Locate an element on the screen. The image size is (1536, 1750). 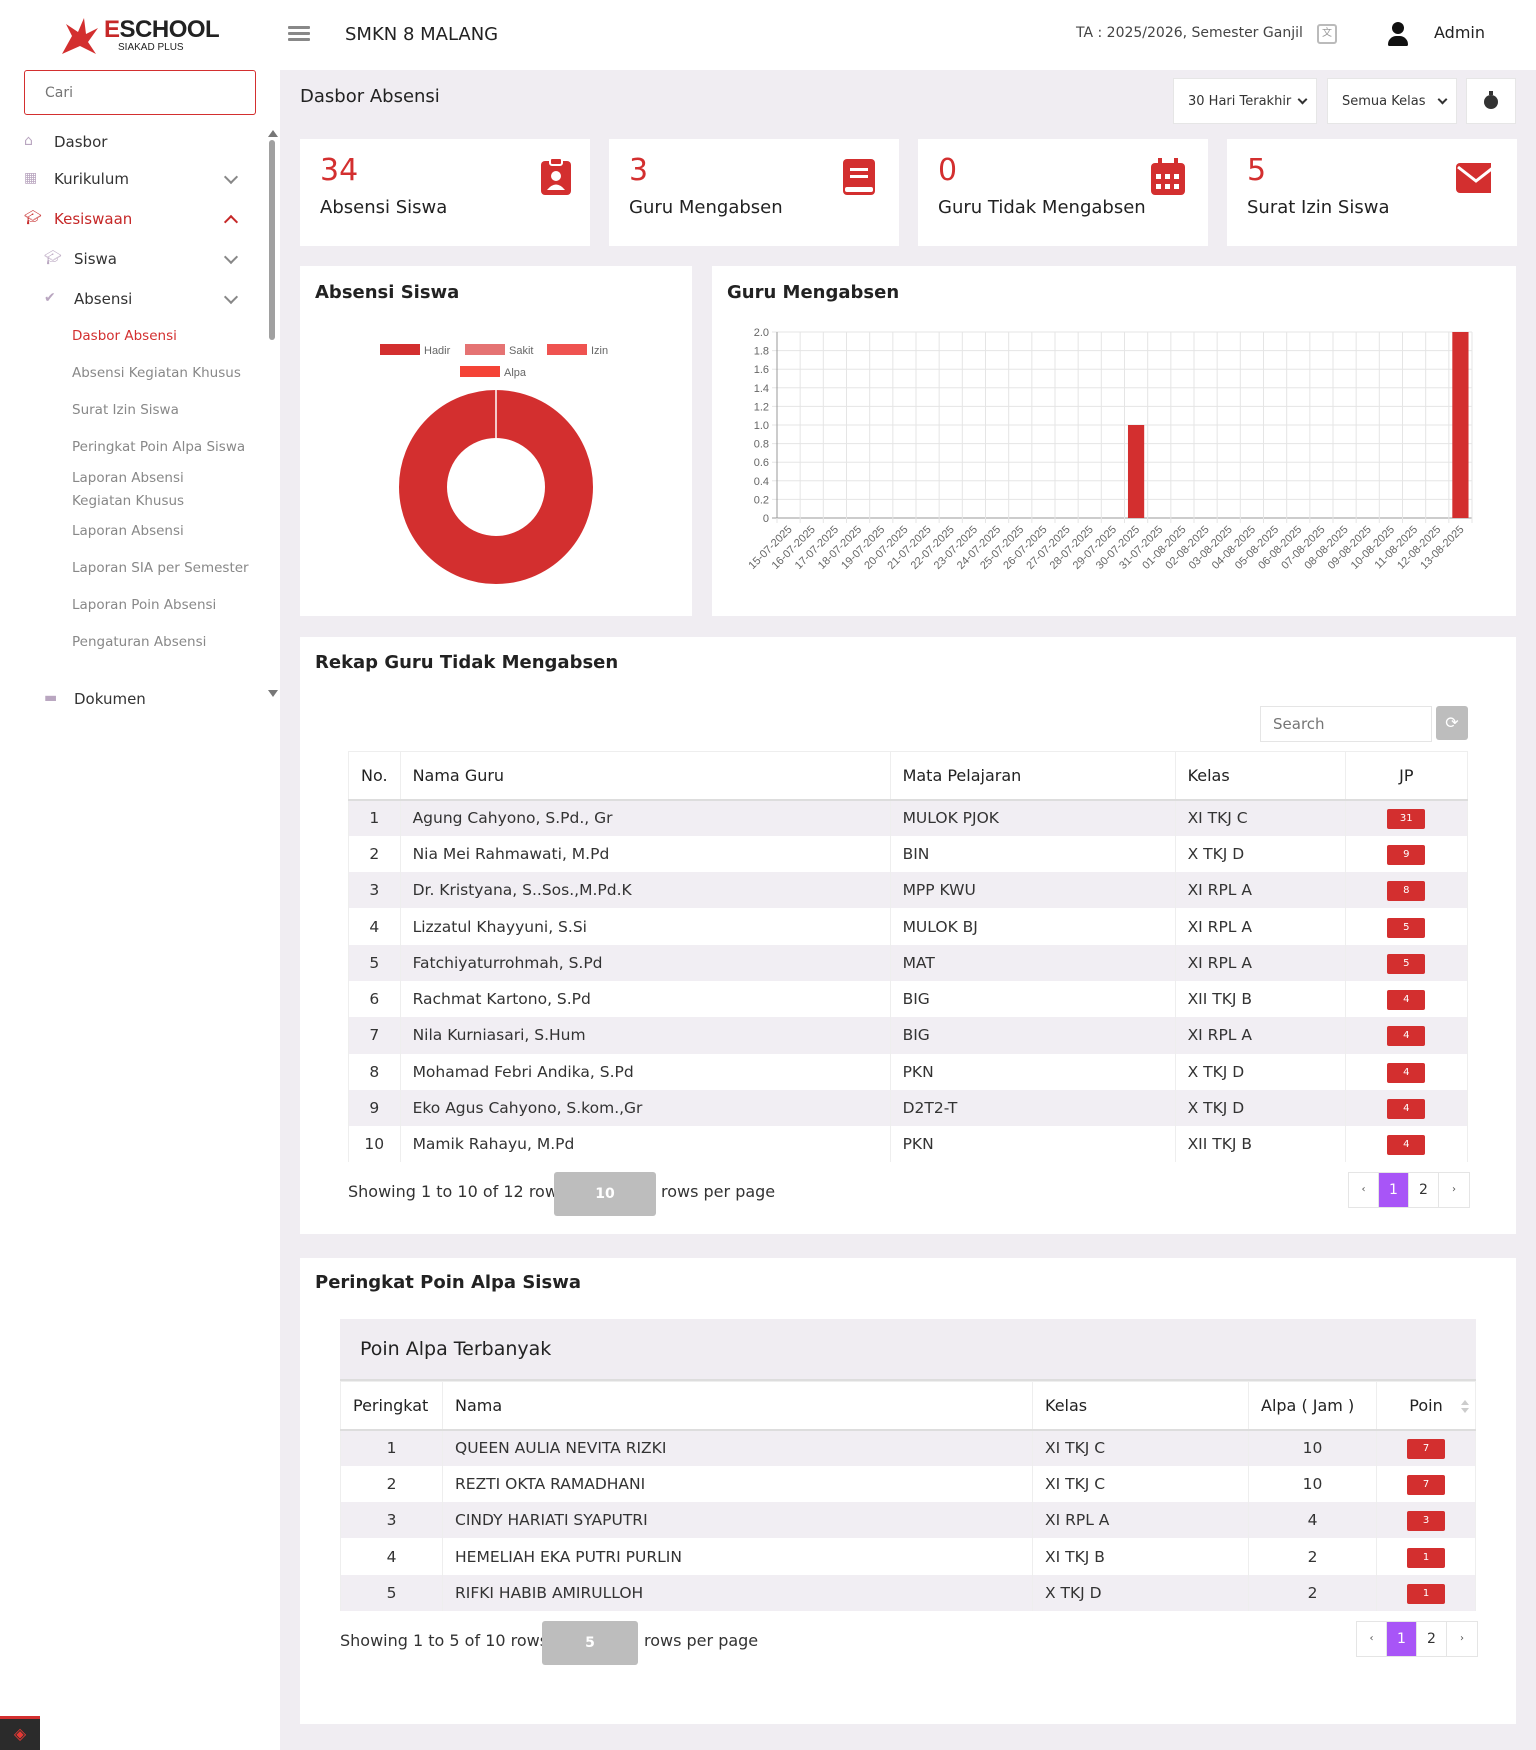
table-cell: 2 is located at coordinates (374, 854).